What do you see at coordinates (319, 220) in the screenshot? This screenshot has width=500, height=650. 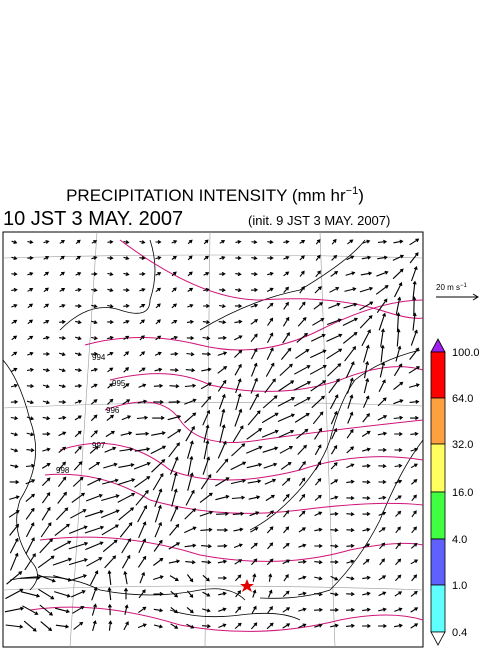 I see `init-time: (init. 9 JST 3 MAY. 2007)` at bounding box center [319, 220].